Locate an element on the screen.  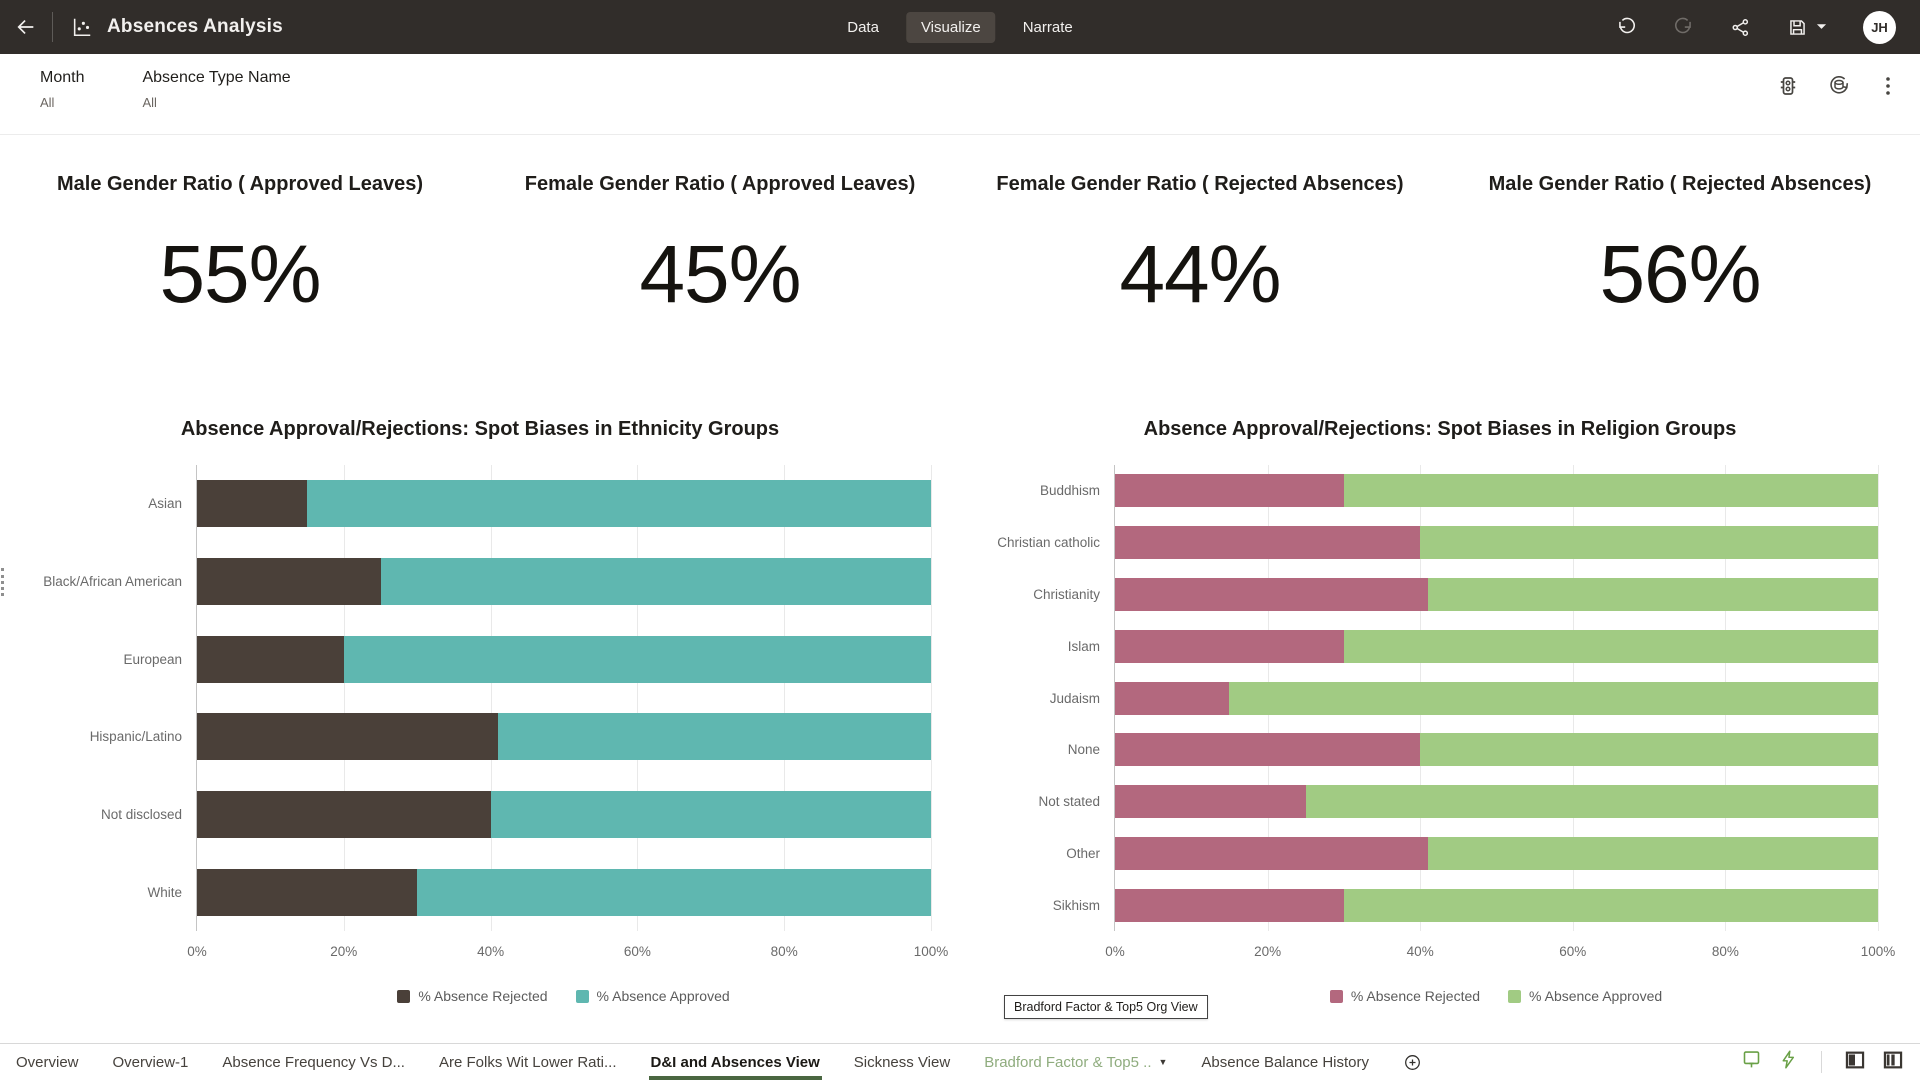
back-button is located at coordinates (26, 27).